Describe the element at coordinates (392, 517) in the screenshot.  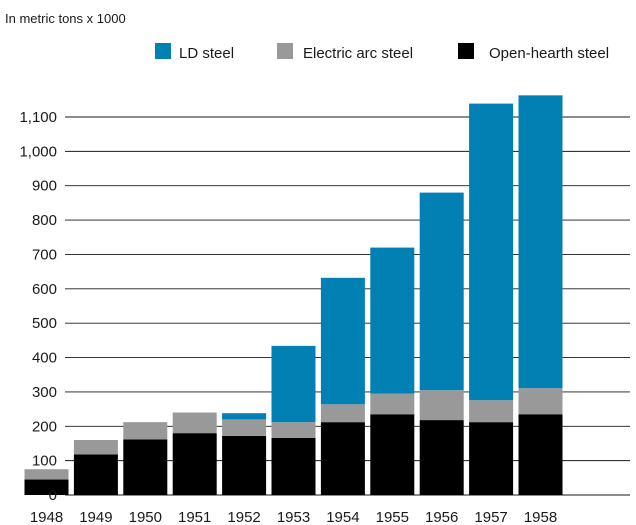
I see `x-tick-label: 1955` at that location.